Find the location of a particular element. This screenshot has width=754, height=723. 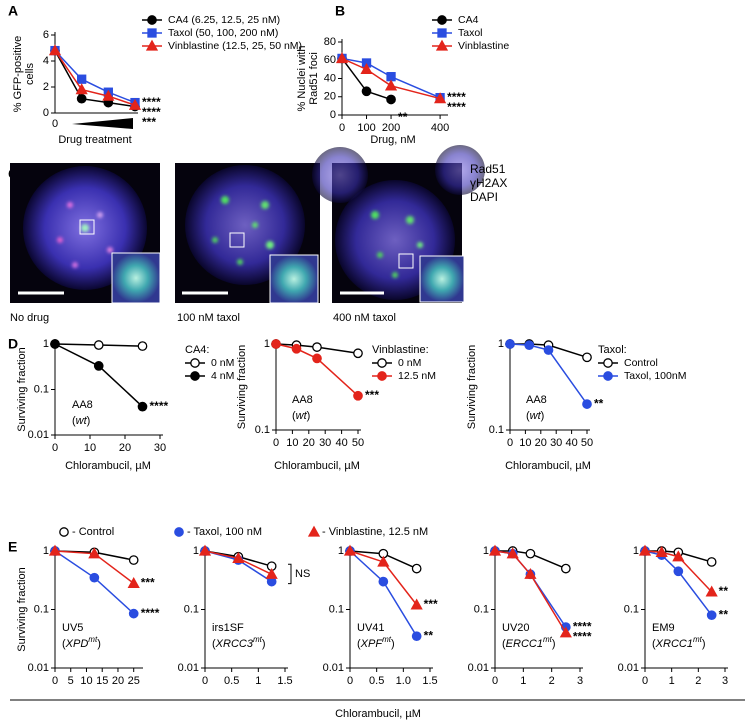

genotype: (wt) is located at coordinates (301, 416).